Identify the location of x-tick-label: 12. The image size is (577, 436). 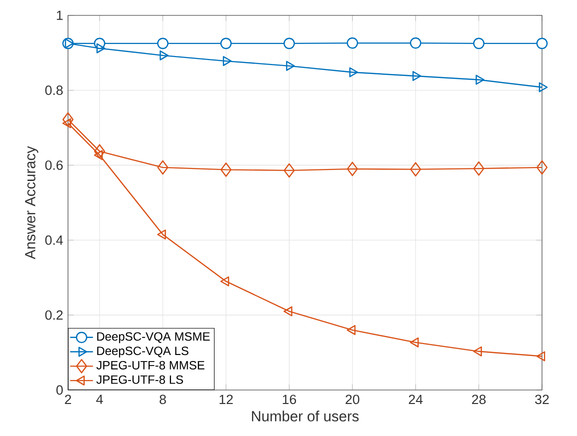
(226, 399).